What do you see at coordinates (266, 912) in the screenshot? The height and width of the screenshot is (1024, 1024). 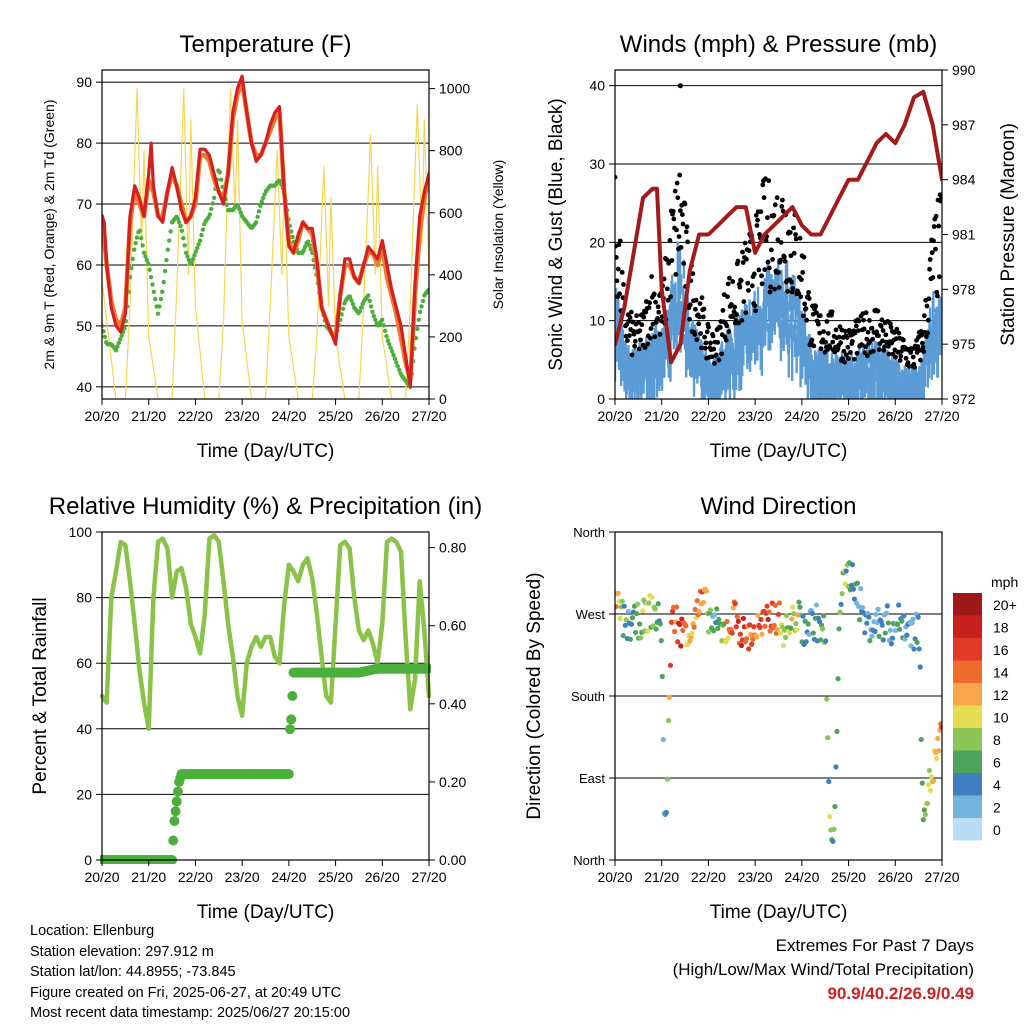 I see `x-axis-label: Time (Day/UTC)` at bounding box center [266, 912].